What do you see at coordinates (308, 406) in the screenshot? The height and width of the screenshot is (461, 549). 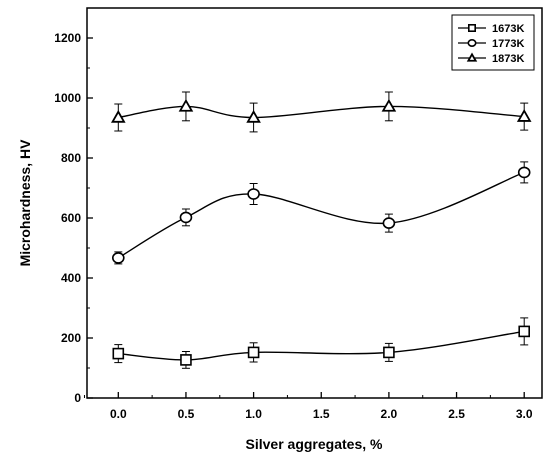 I see `x-axis: 0.0 0.5 1.0 1.5 2.0 2.5 3.0` at bounding box center [308, 406].